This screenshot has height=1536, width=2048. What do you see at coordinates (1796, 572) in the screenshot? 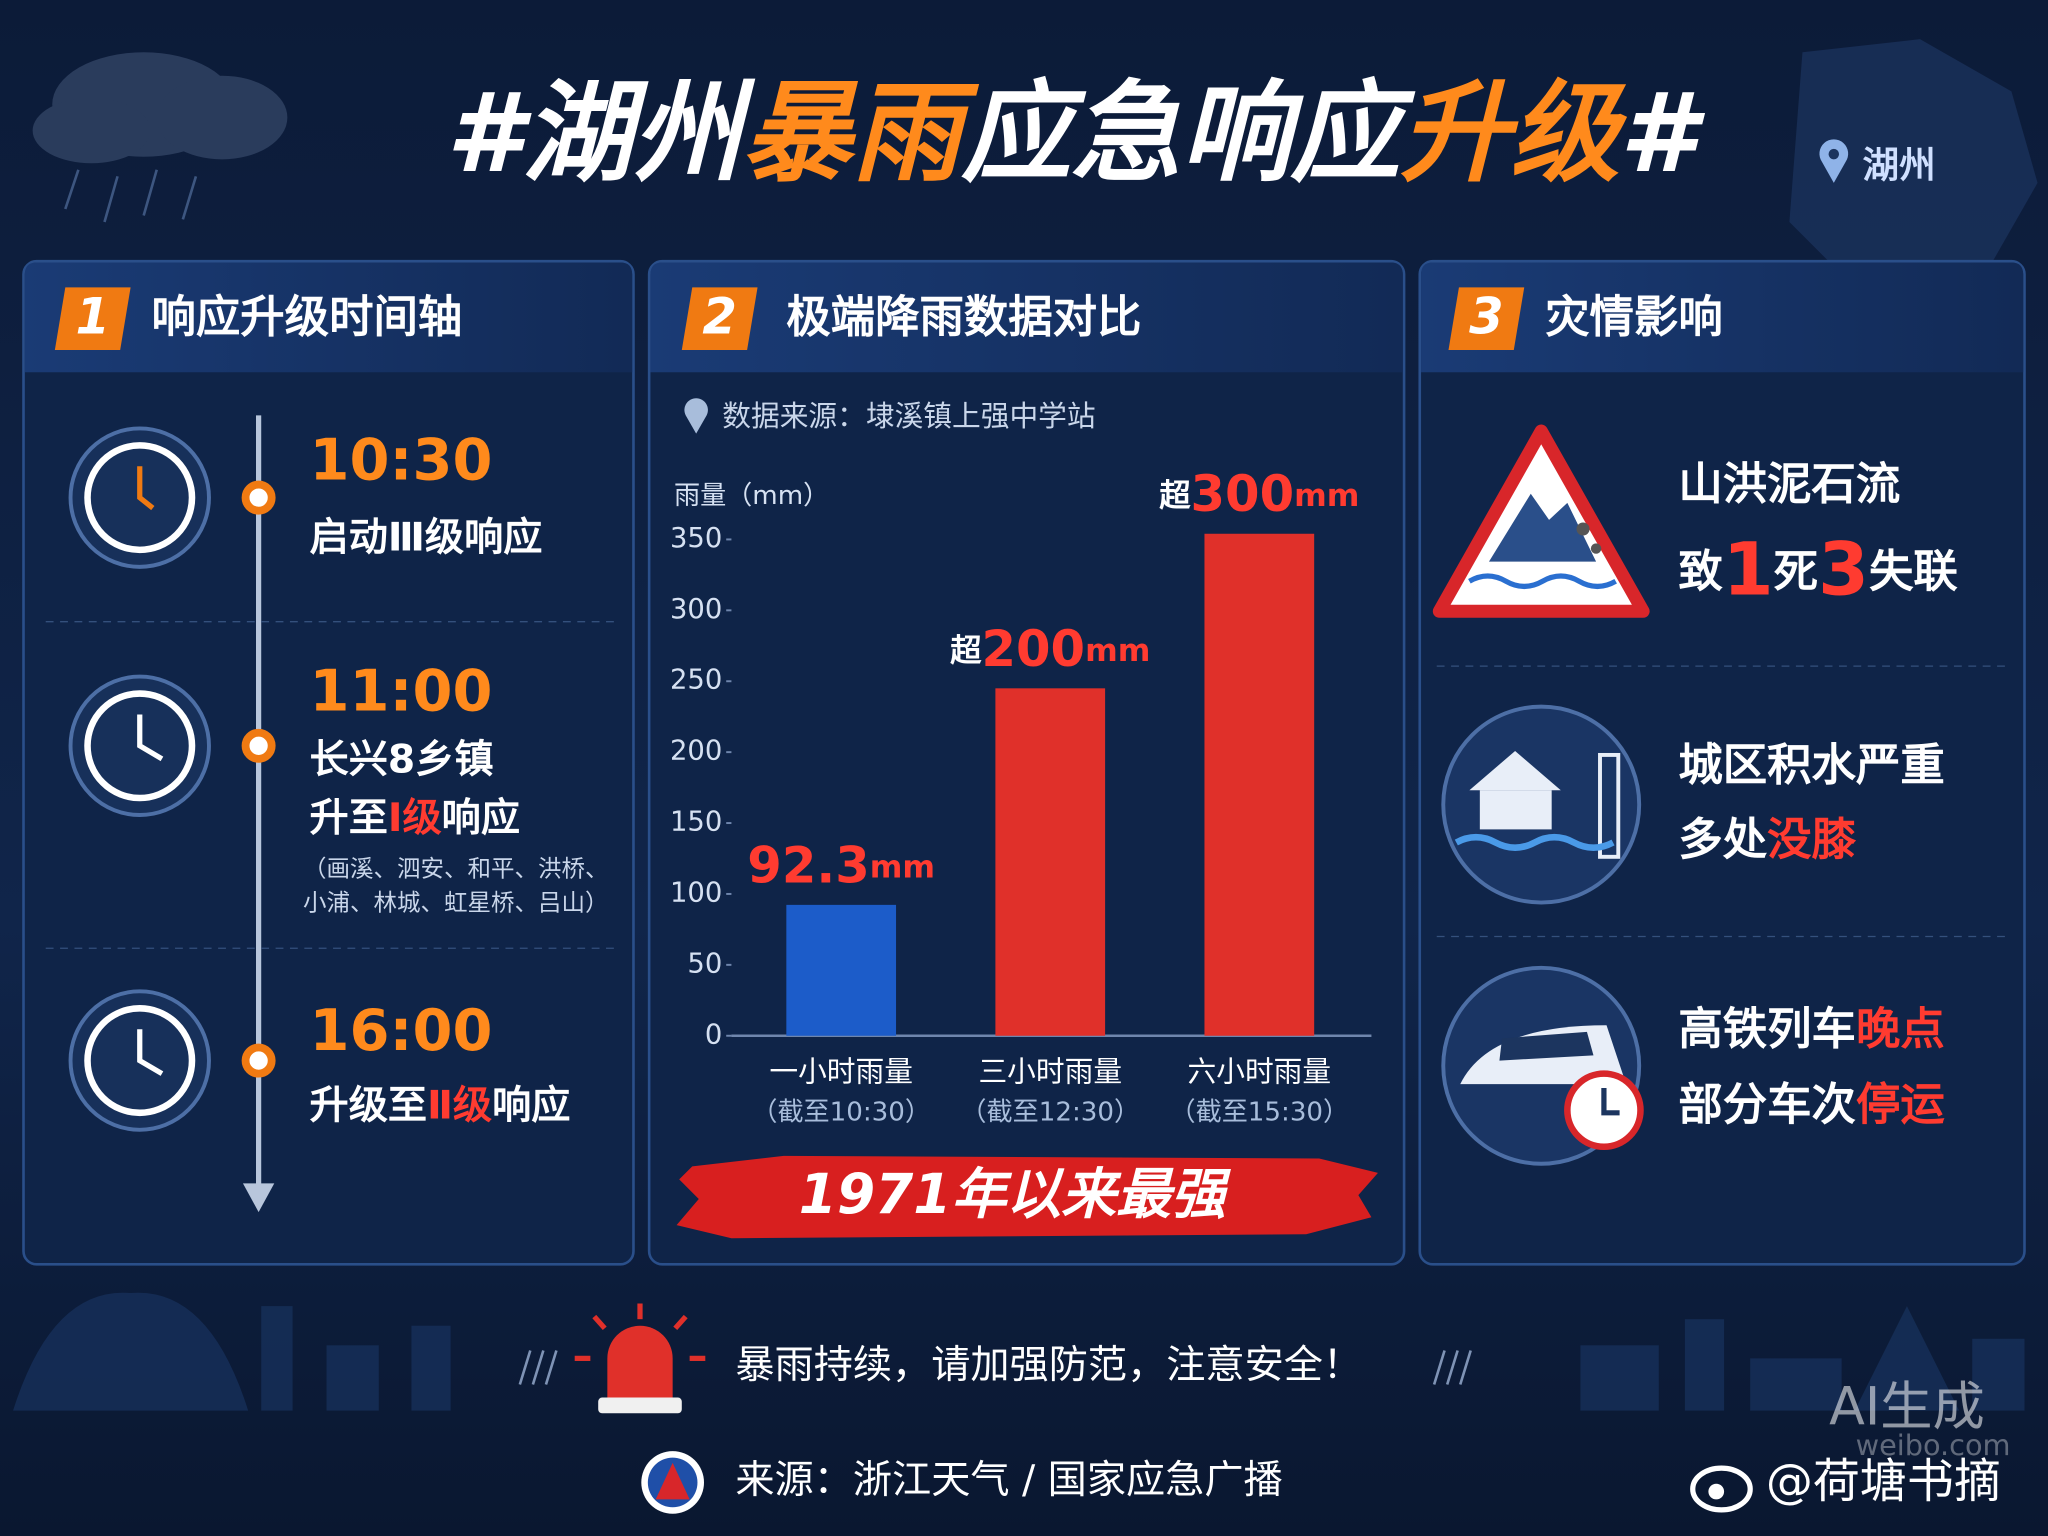
I see `text-segment: 死` at bounding box center [1796, 572].